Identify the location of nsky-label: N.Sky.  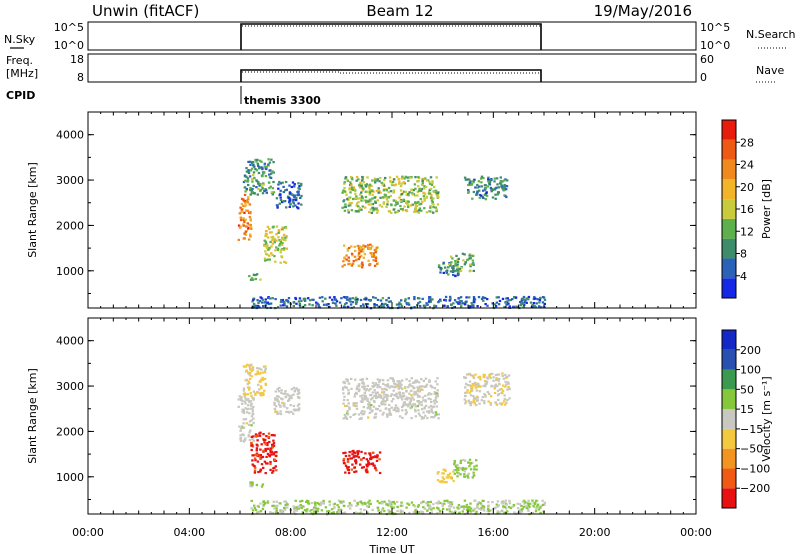
(20, 39).